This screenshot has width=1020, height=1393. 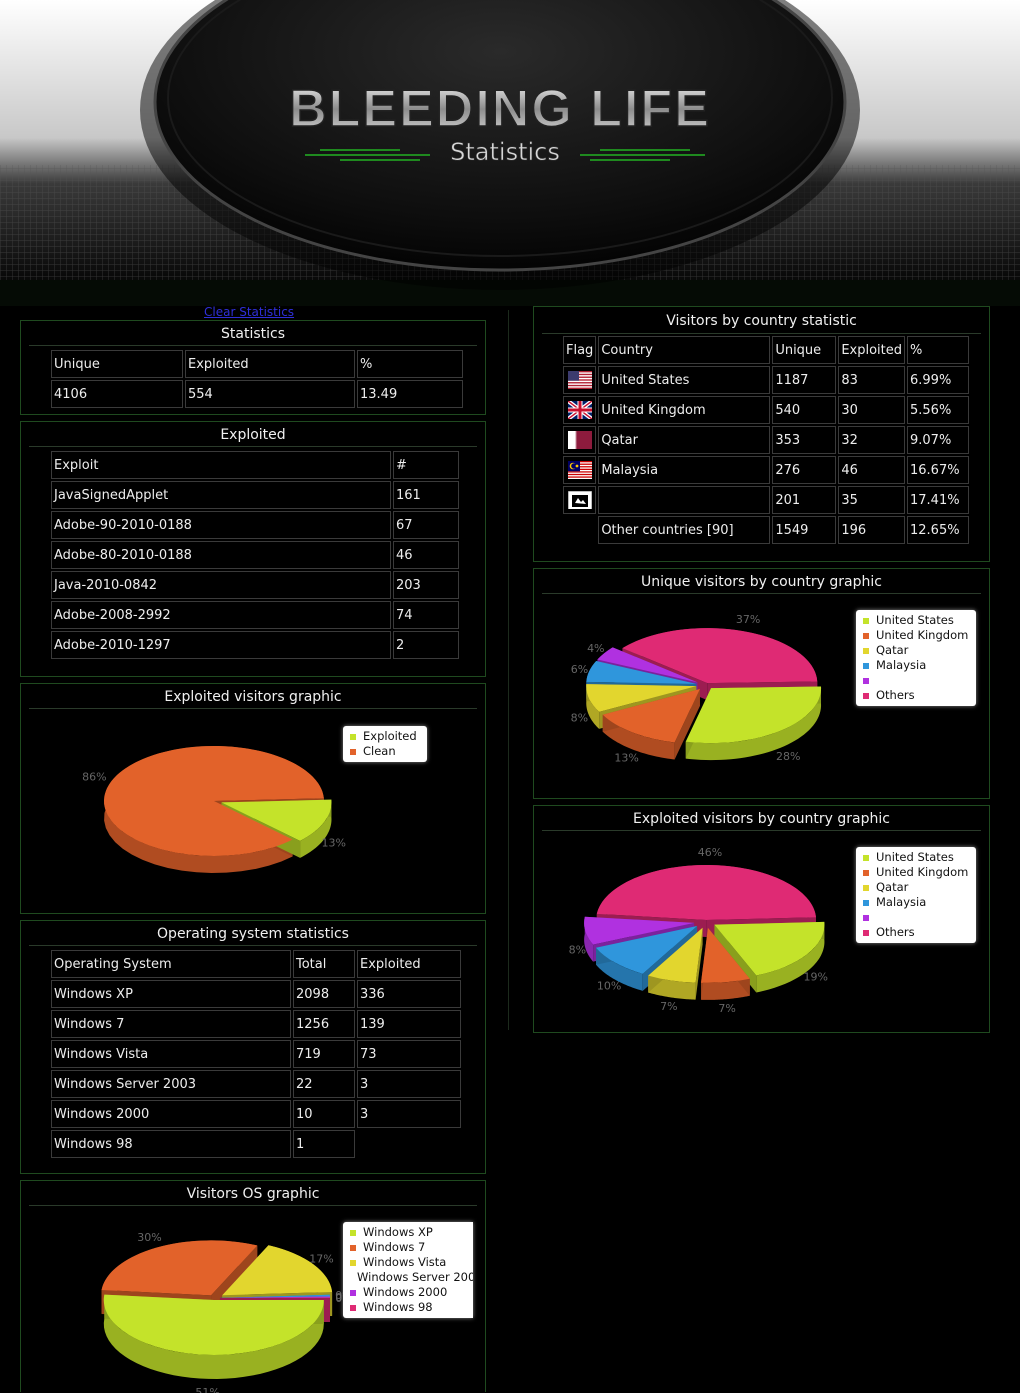 I want to click on percent-cell: 5.56%, so click(x=938, y=410).